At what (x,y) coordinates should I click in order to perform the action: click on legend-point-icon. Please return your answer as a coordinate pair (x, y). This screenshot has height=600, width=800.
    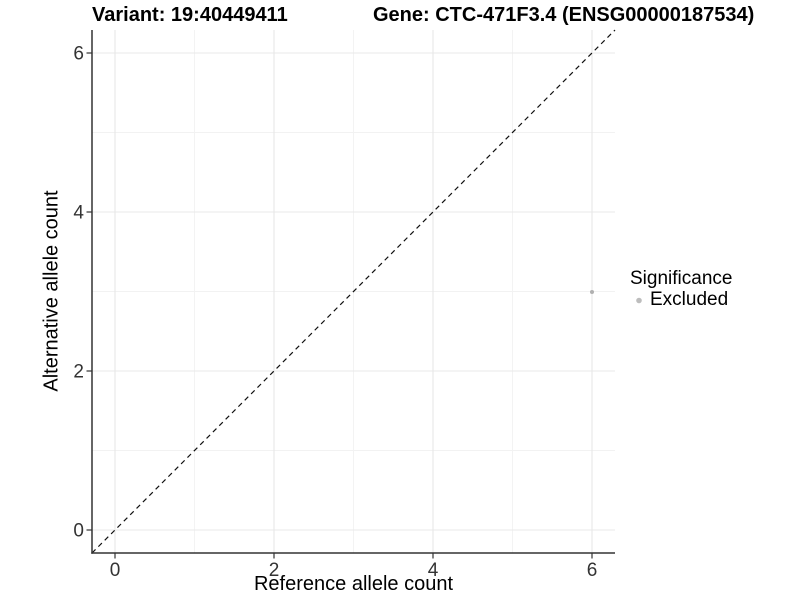
    Looking at the image, I should click on (639, 300).